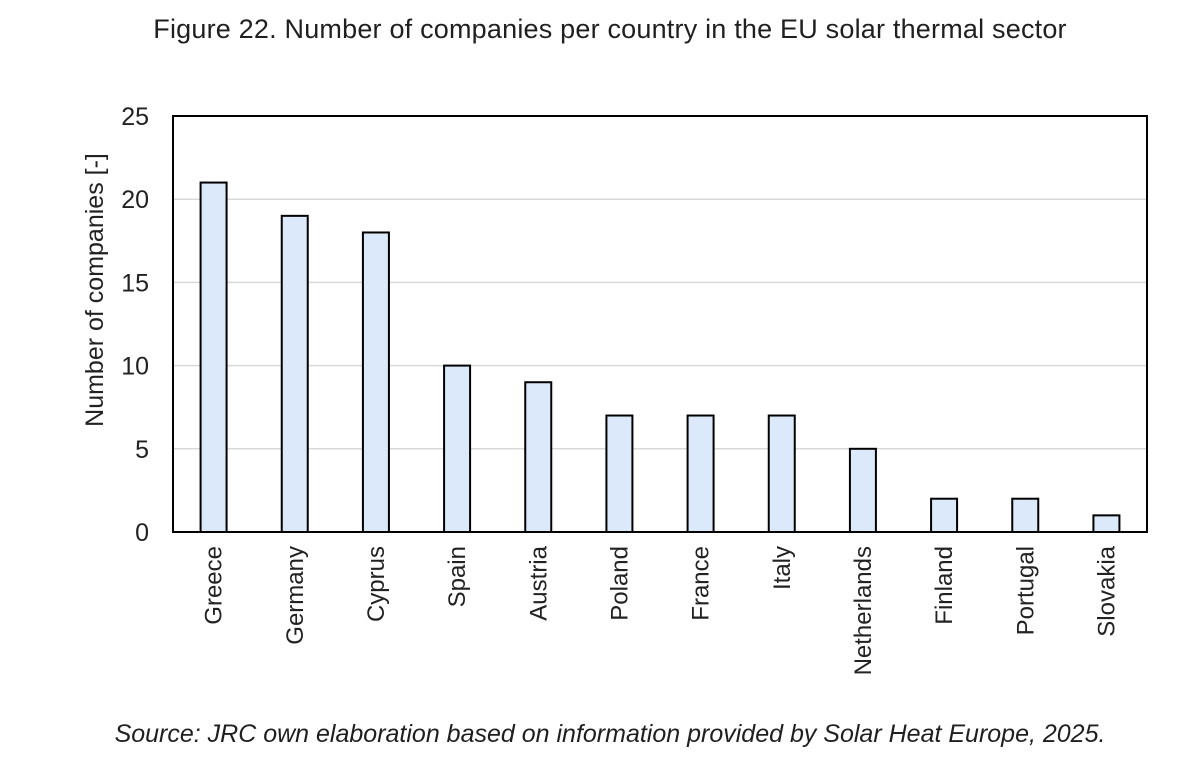  Describe the element at coordinates (1025, 515) in the screenshot. I see `bar-portugal` at that location.